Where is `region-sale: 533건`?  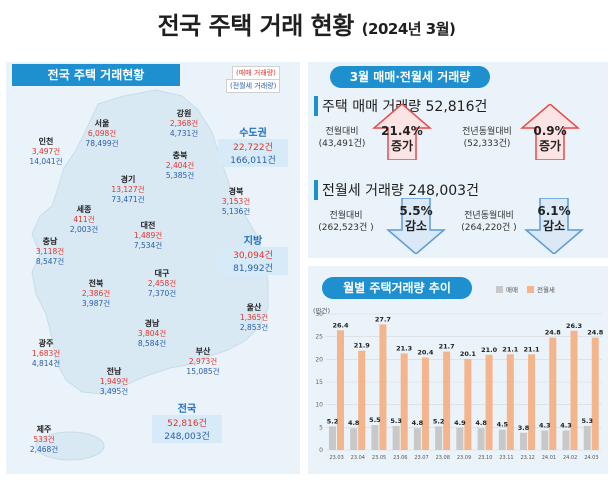 region-sale: 533건 is located at coordinates (44, 439).